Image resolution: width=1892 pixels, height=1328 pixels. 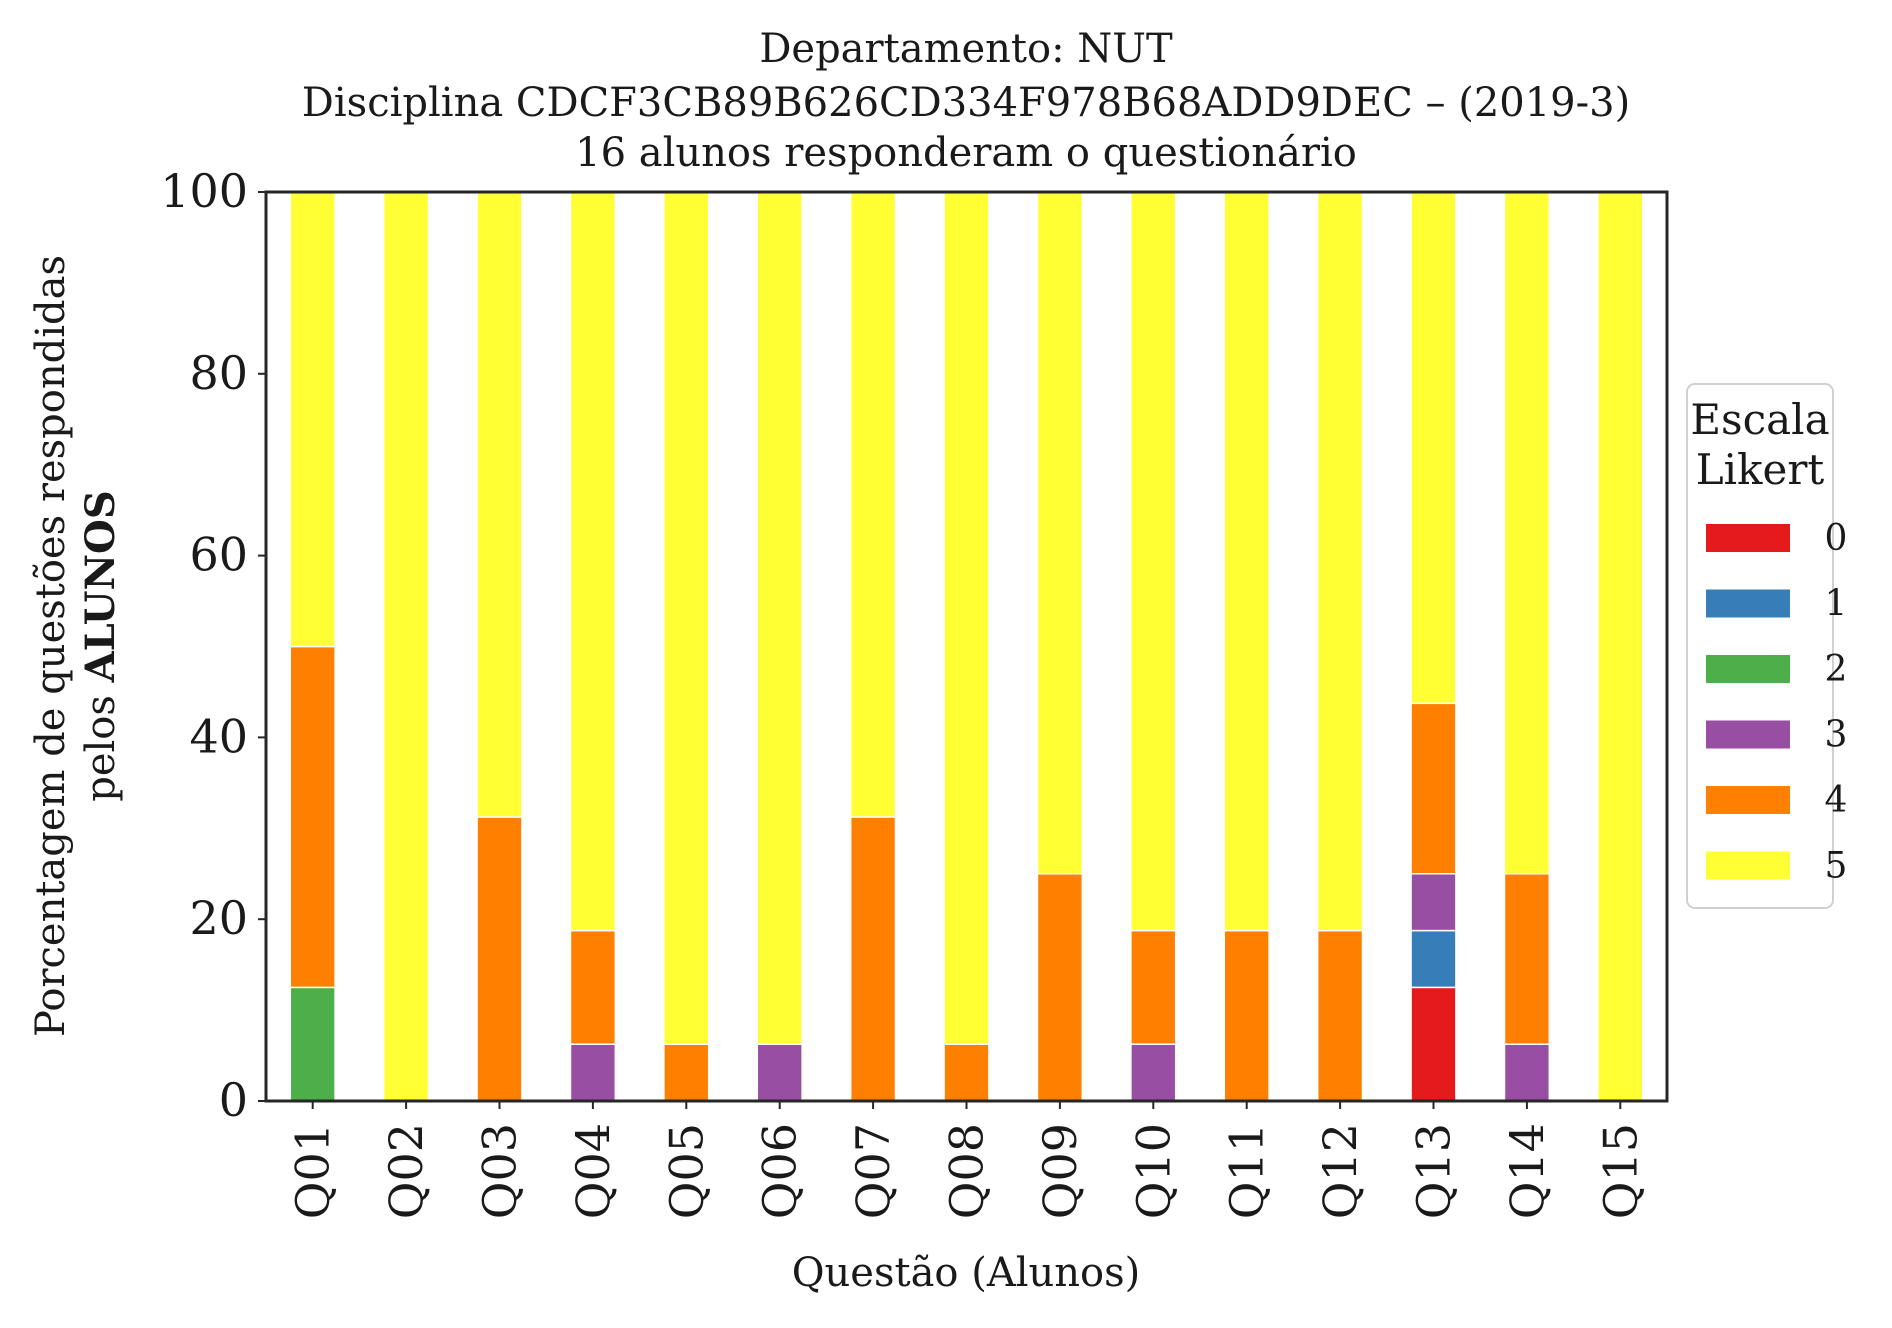 What do you see at coordinates (966, 153) in the screenshot?
I see `title-line-3: 16 alunos responderam o questionário` at bounding box center [966, 153].